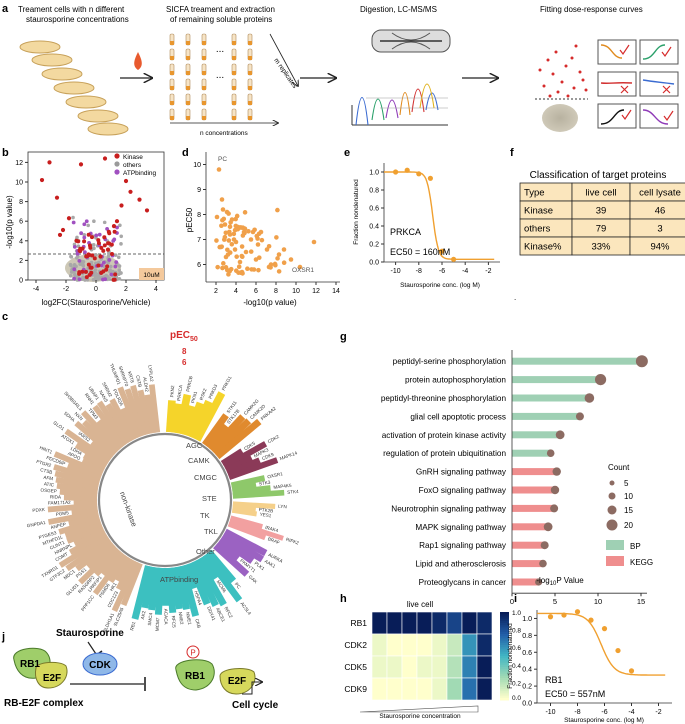  What do you see at coordinates (74, 456) in the screenshot?
I see `circ-label: APOO` at bounding box center [74, 456].